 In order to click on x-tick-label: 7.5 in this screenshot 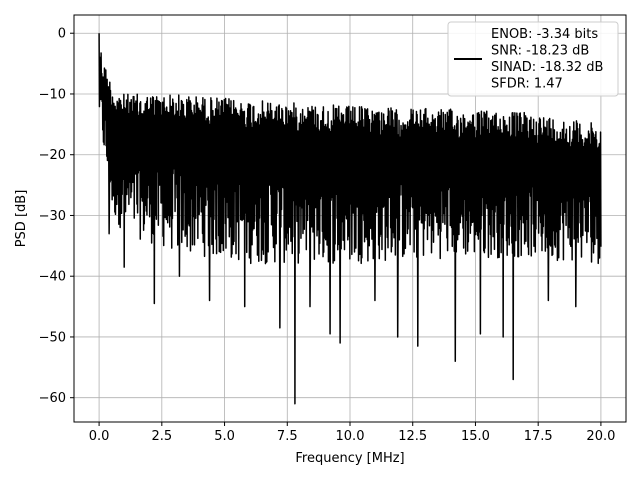, I will do `click(287, 436)`.